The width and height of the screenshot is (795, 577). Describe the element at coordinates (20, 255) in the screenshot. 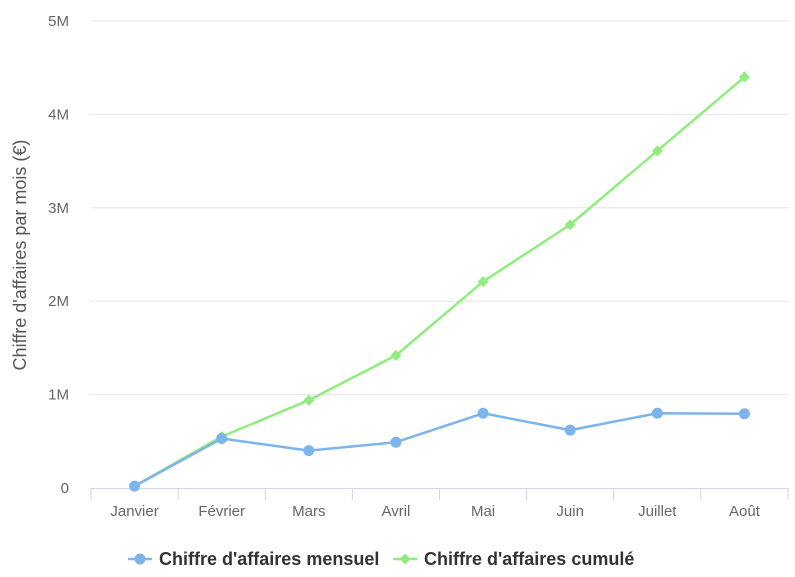

I see `y-axis-title: Chiffre d'affaires par mois (€)` at that location.